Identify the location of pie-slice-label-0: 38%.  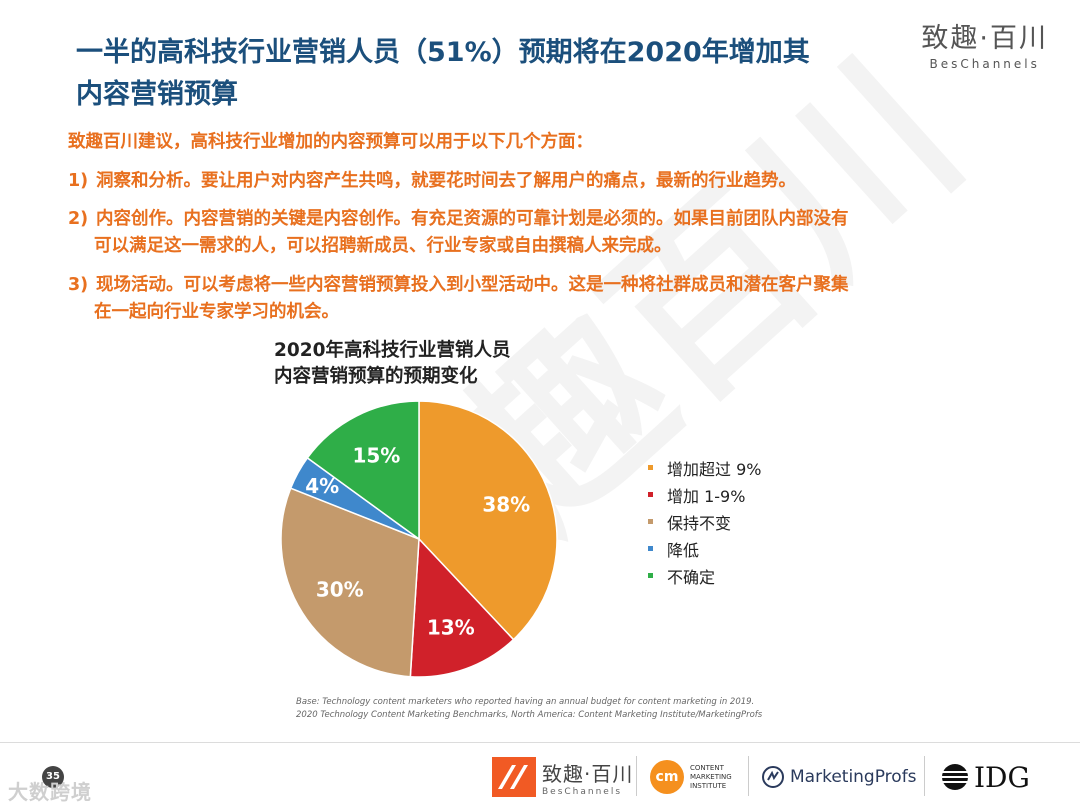
(506, 504).